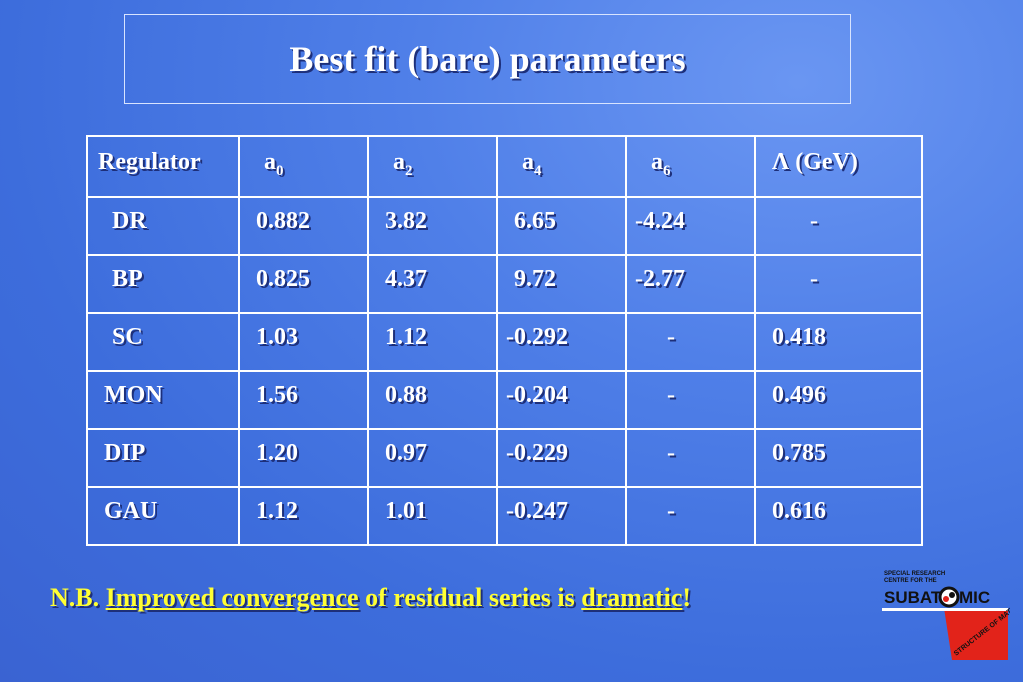 The image size is (1023, 682). Describe the element at coordinates (838, 457) in the screenshot. I see `cell-lambda: 0.785` at that location.